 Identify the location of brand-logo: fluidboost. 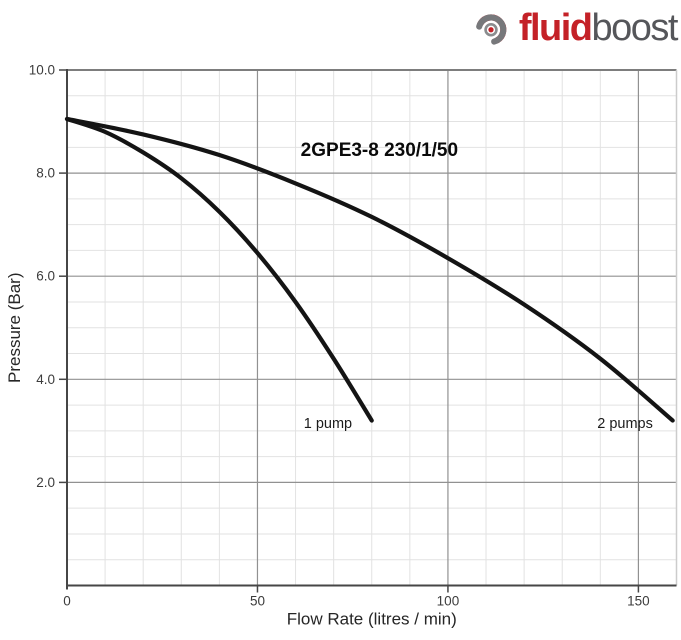
(574, 28).